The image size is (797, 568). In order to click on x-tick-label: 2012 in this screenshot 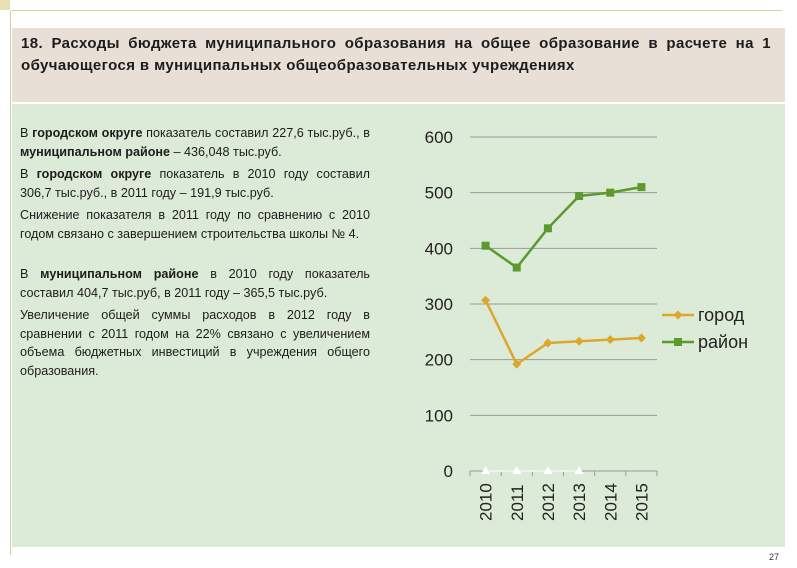, I will do `click(548, 502)`.